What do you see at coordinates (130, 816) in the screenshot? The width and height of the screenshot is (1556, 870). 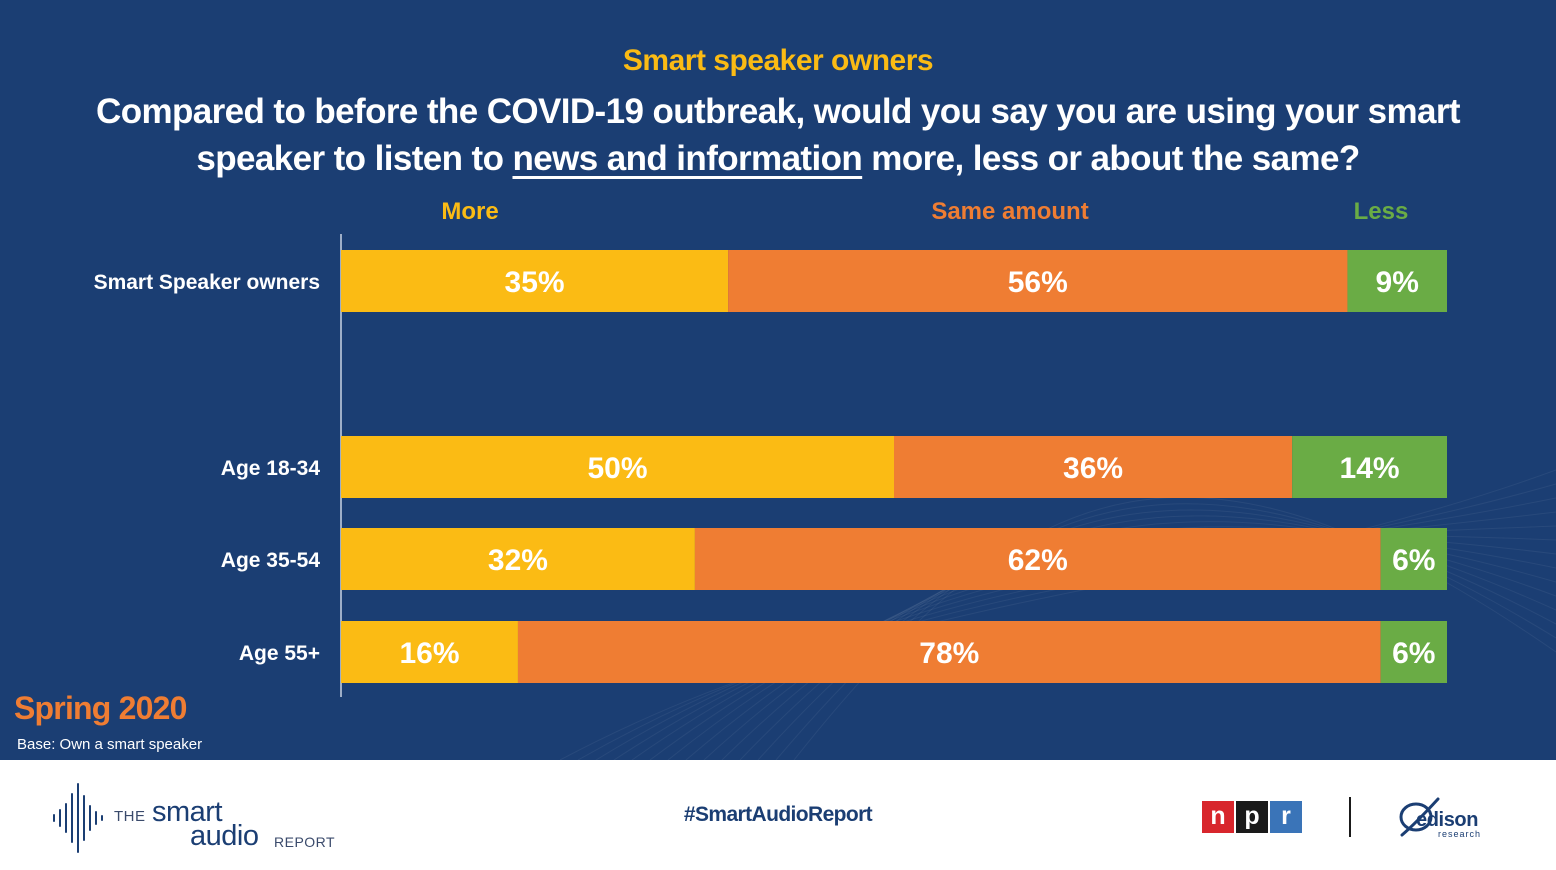 I see `logo-the-text: THE` at bounding box center [130, 816].